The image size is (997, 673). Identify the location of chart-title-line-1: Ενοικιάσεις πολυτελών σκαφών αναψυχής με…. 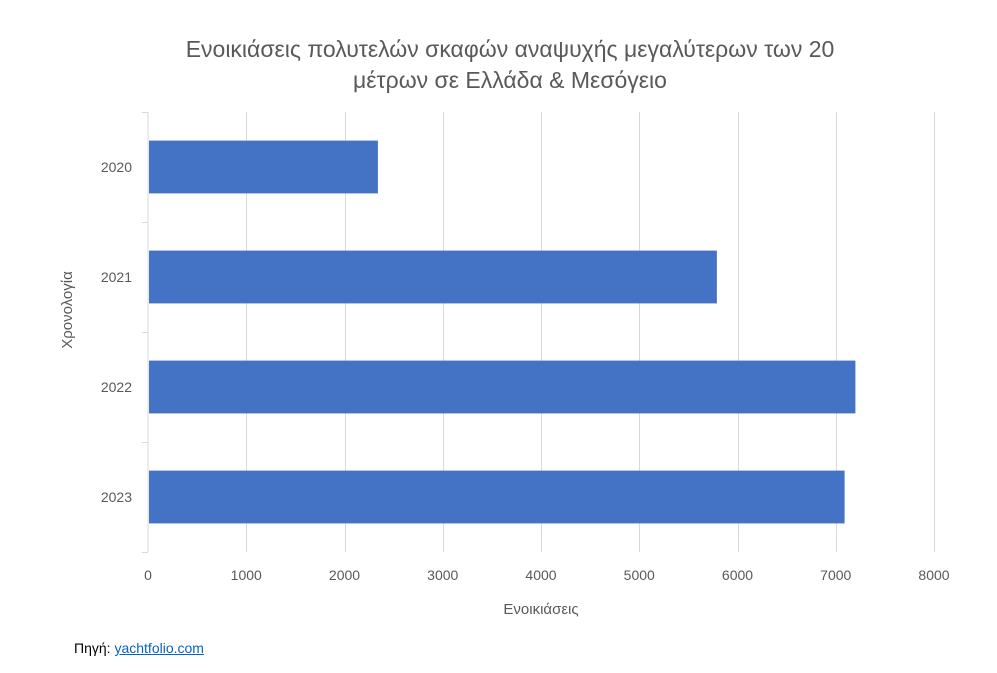
(510, 49).